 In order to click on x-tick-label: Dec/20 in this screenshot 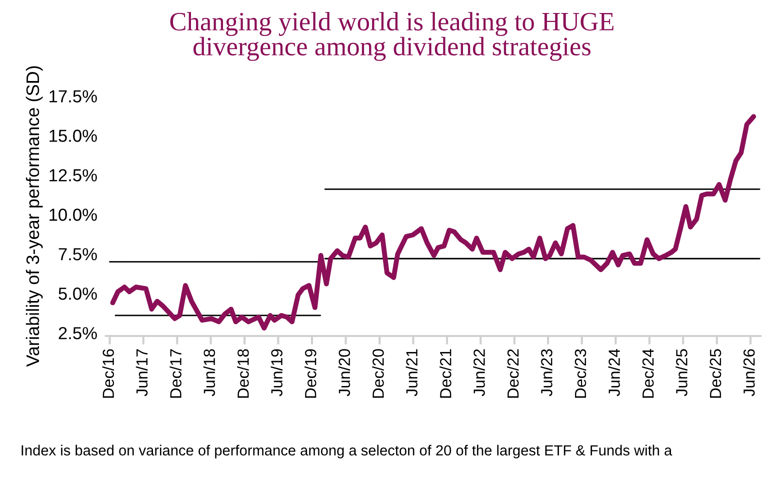, I will do `click(378, 373)`.